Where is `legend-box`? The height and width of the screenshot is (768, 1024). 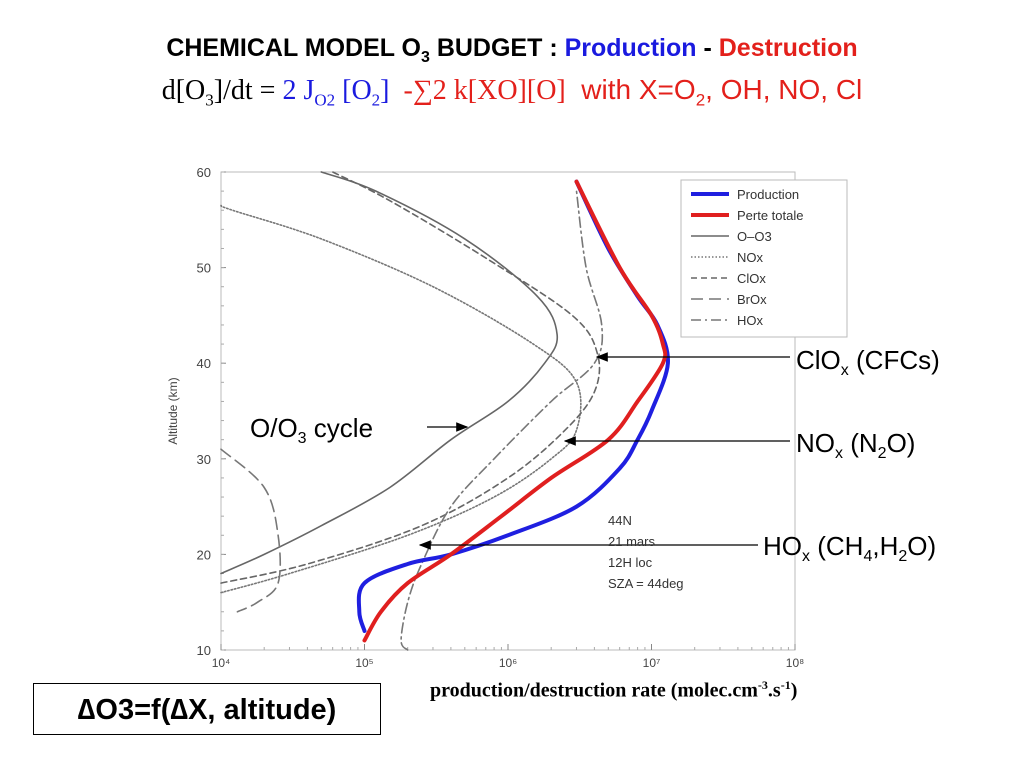
legend-box is located at coordinates (764, 258).